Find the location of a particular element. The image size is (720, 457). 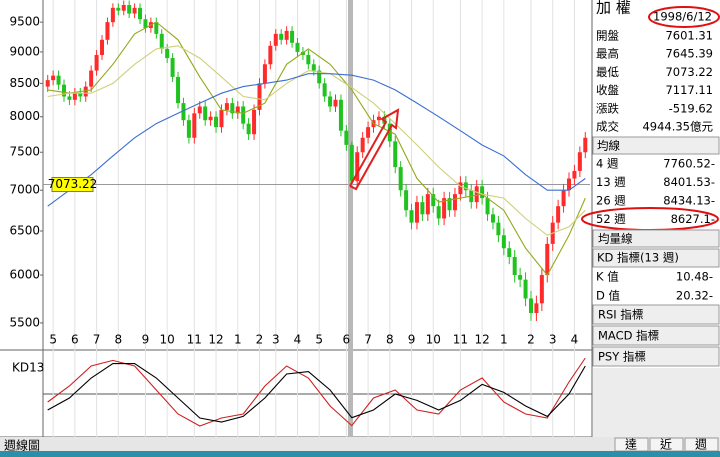

quote-label: 收盤 is located at coordinates (607, 90).